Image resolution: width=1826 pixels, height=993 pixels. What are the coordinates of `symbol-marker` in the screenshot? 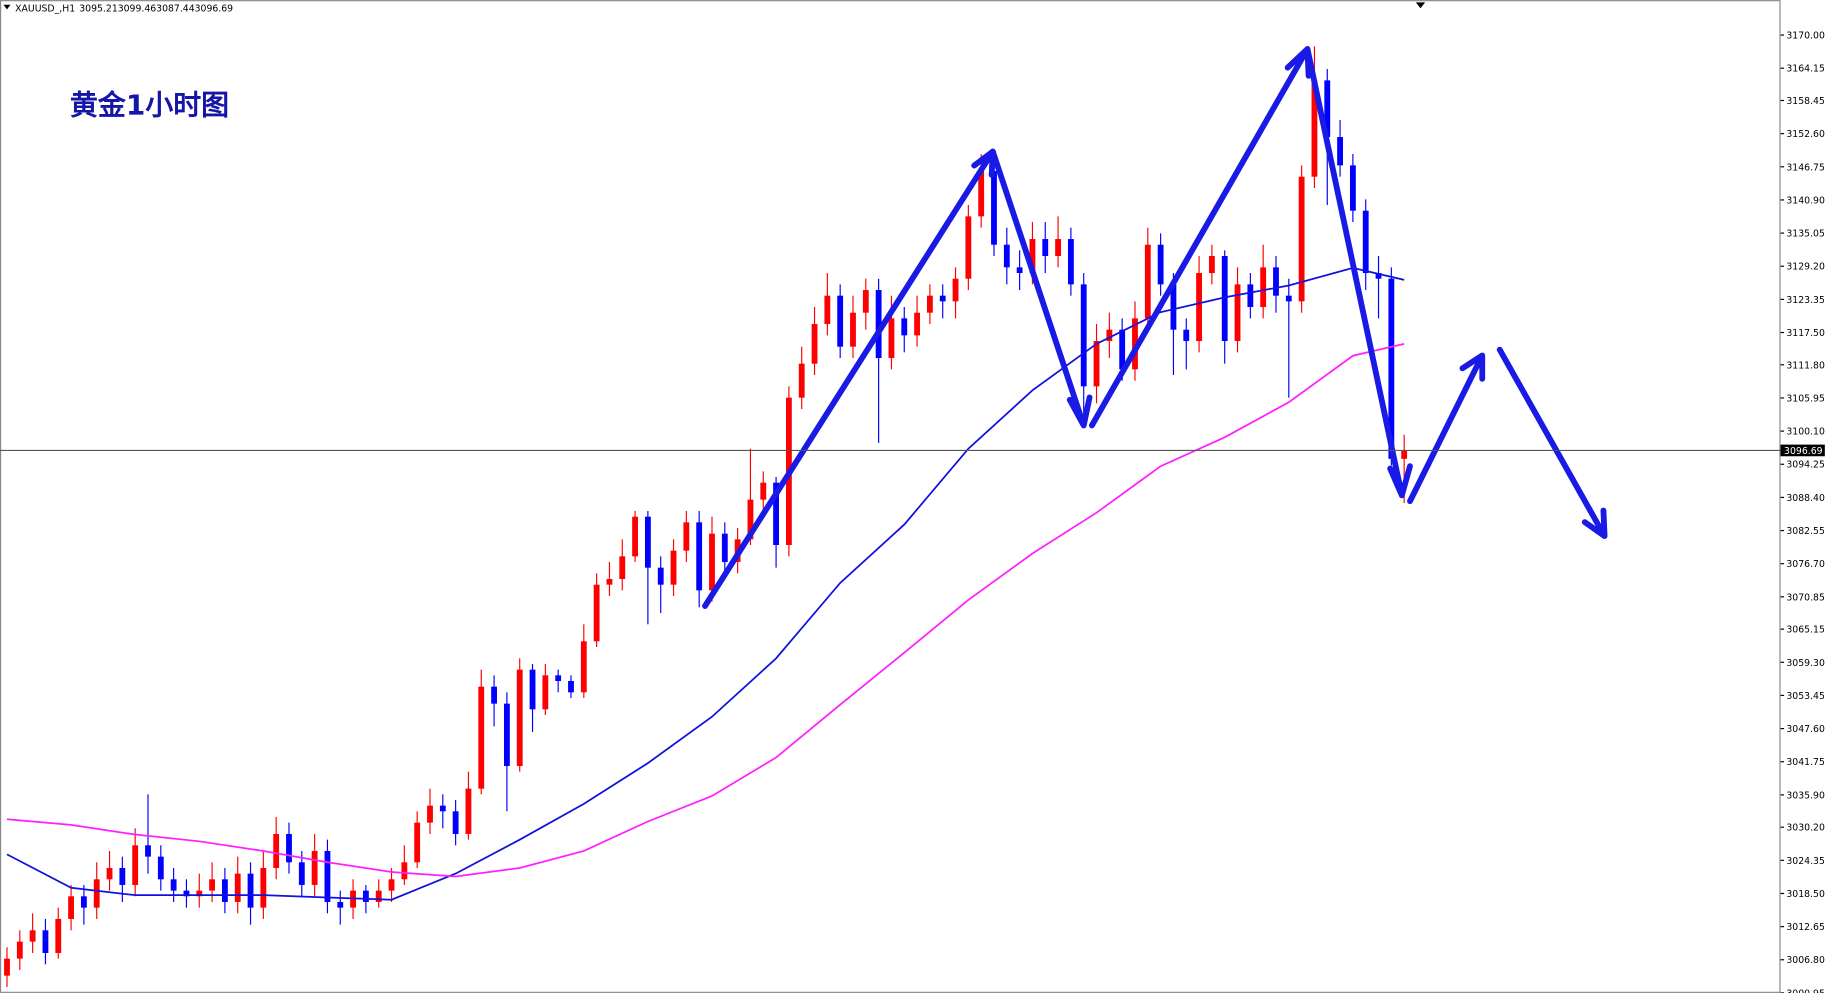 It's located at (7, 7).